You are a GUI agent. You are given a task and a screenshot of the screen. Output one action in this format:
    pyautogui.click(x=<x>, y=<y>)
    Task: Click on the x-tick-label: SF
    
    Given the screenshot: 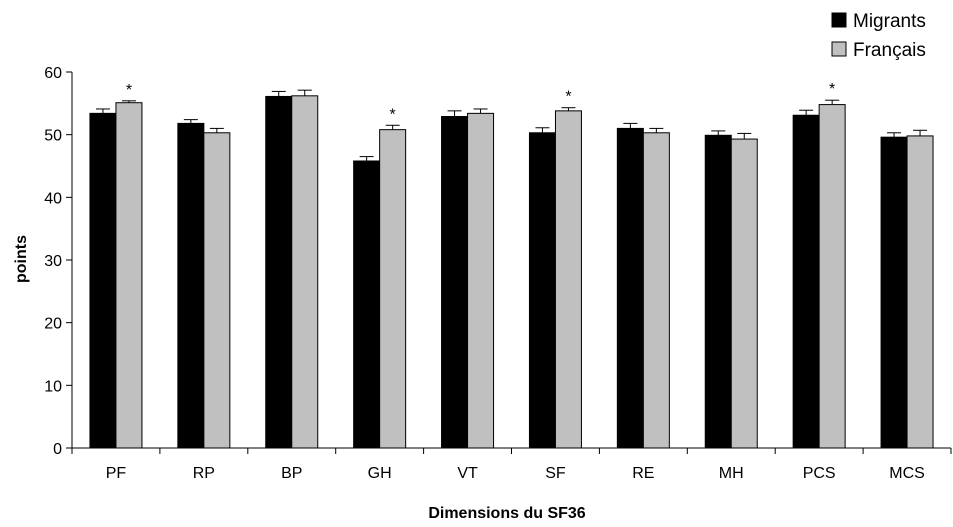 What is the action you would take?
    pyautogui.click(x=555, y=473)
    